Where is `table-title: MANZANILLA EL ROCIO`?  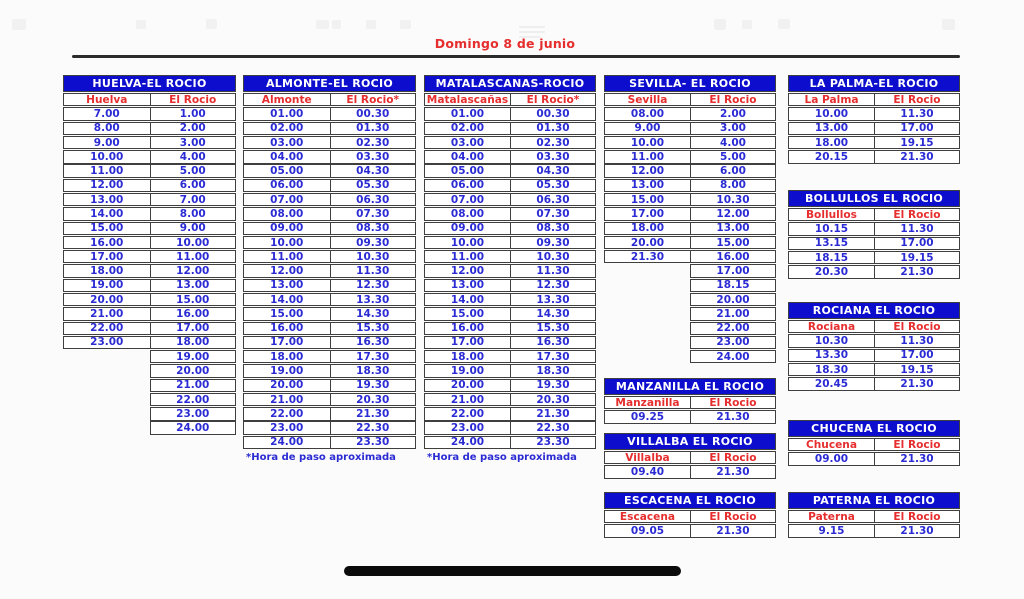
table-title: MANZANILLA EL ROCIO is located at coordinates (690, 386).